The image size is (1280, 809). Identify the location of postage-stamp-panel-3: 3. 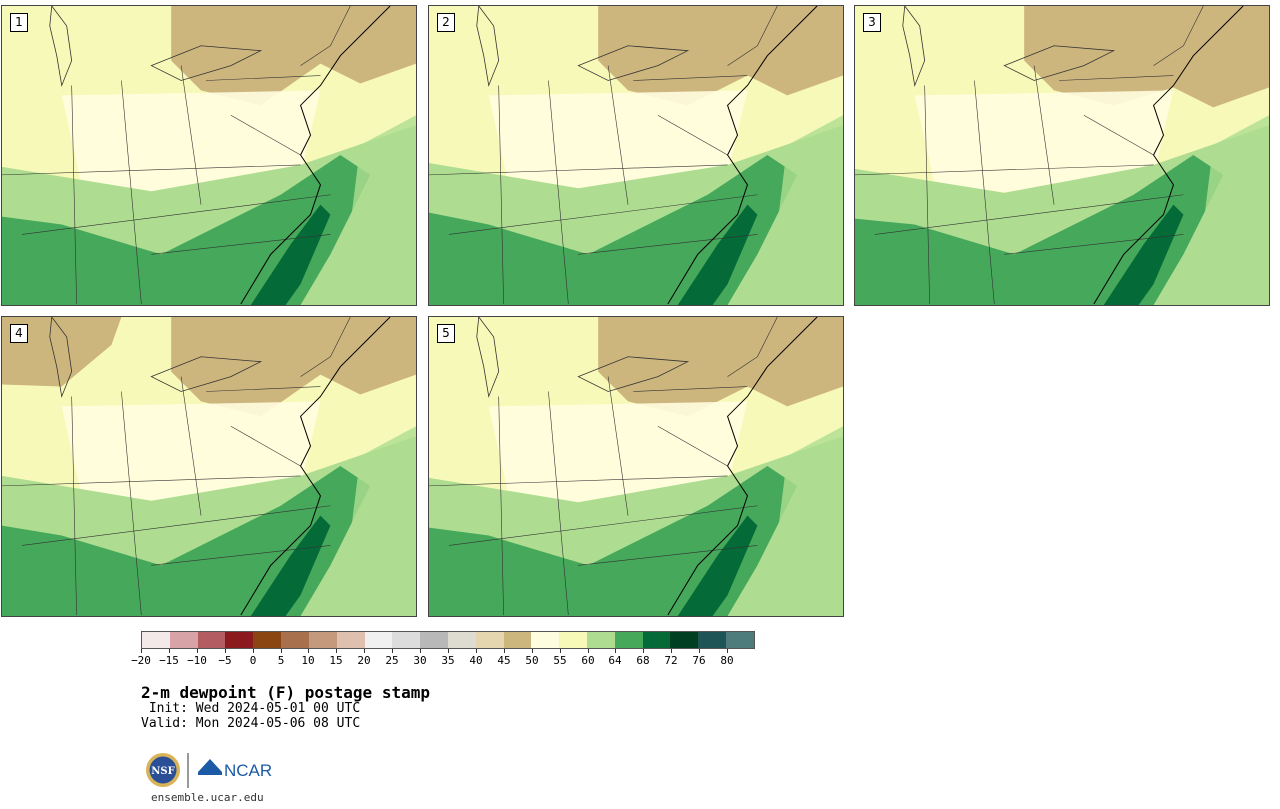
(1062, 155).